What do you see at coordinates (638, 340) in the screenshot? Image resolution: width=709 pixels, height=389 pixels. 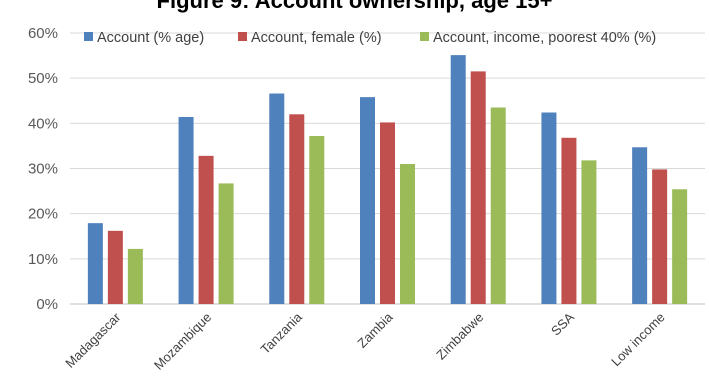 I see `x-tick-label: Low income` at bounding box center [638, 340].